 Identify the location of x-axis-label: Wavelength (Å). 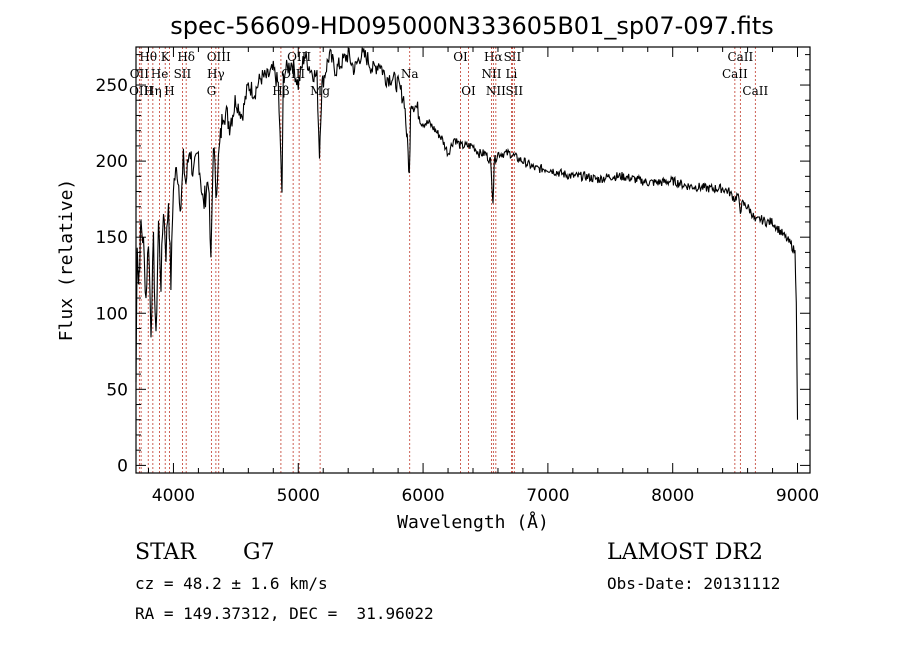
(473, 522).